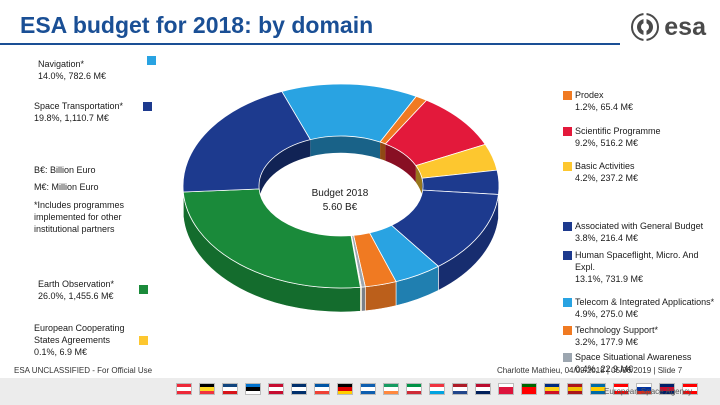 The image size is (720, 405). Describe the element at coordinates (79, 106) in the screenshot. I see `legend-name: Space Transportation*` at that location.